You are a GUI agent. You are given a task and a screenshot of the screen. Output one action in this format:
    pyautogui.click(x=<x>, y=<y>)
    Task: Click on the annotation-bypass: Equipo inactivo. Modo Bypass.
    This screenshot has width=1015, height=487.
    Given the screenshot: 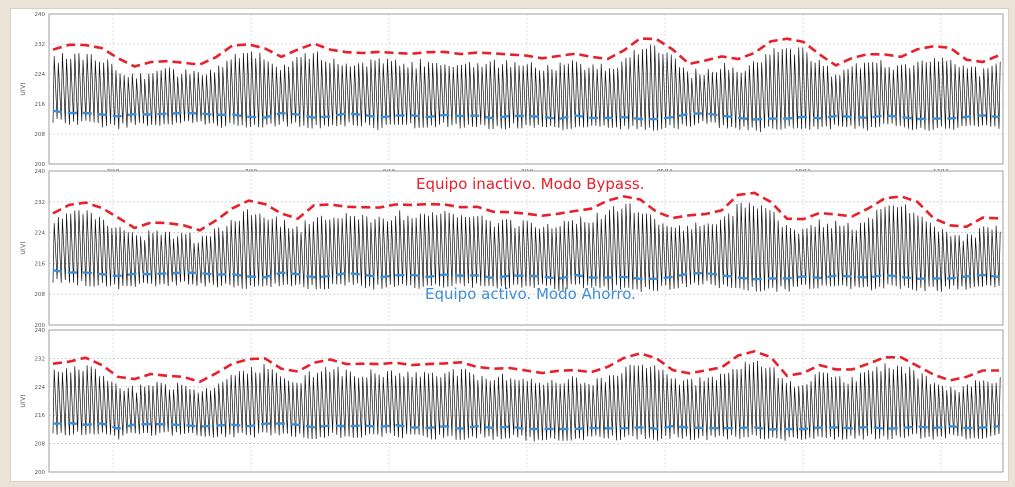 What is the action you would take?
    pyautogui.click(x=530, y=184)
    